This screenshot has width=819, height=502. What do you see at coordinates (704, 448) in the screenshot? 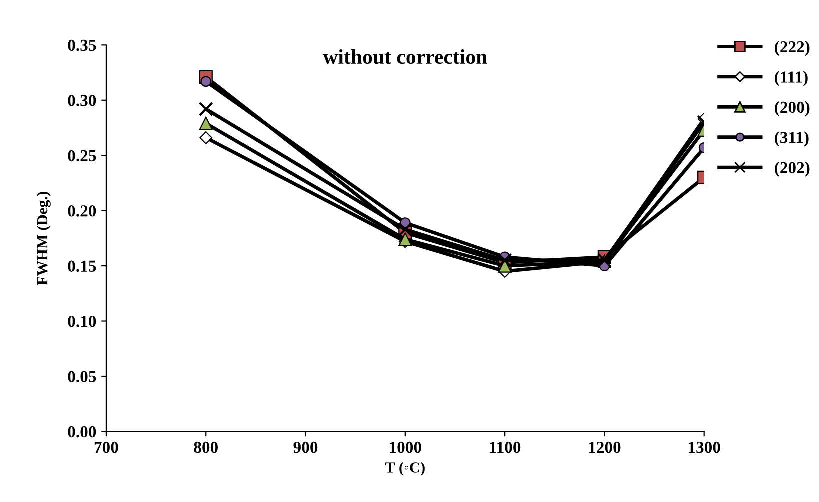
I see `x-tick-label: 1300` at bounding box center [704, 448].